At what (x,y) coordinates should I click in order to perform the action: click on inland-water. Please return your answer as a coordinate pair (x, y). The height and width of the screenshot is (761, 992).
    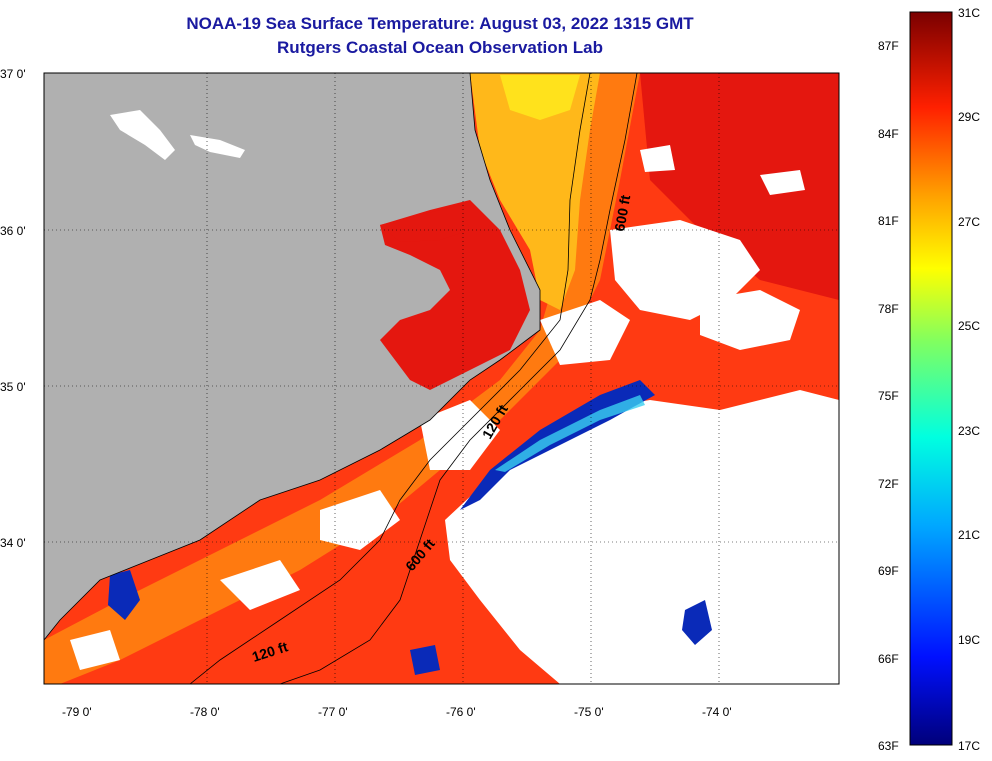
    Looking at the image, I should click on (177, 135).